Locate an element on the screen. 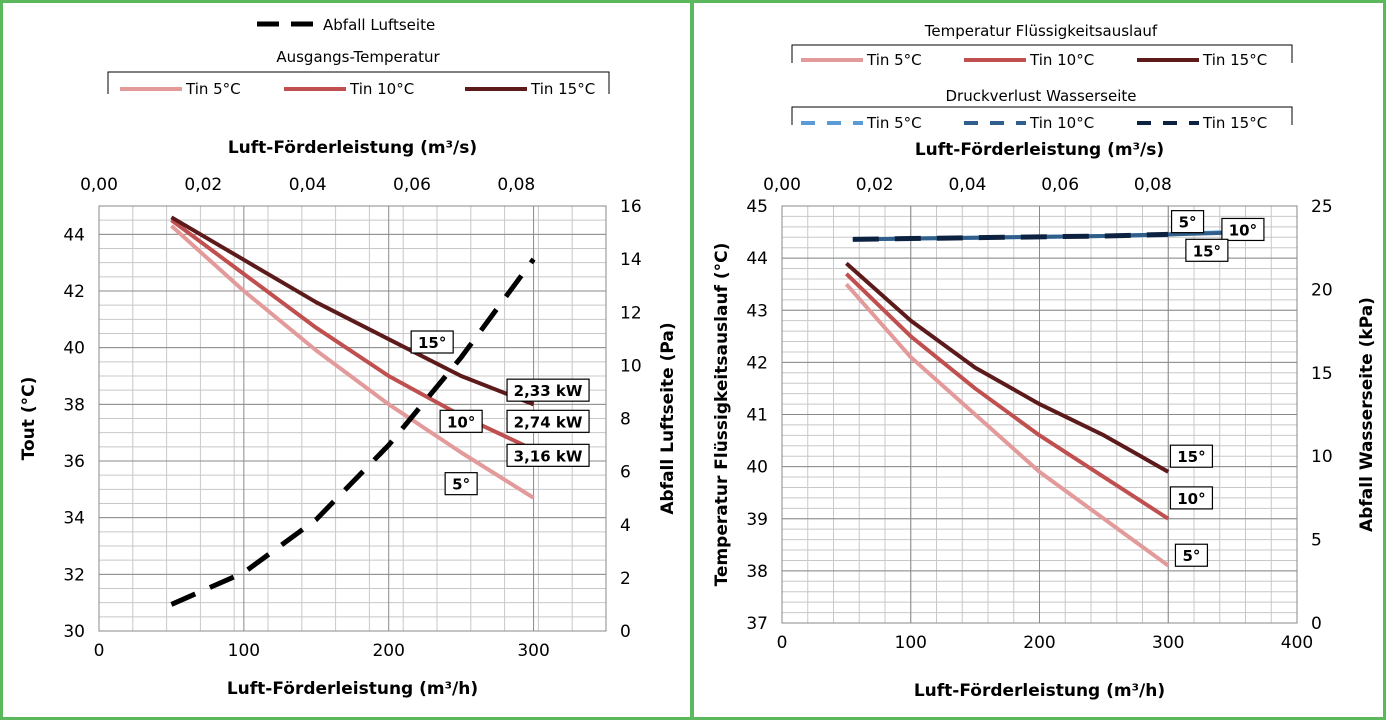  x-tick-label: 200 is located at coordinates (388, 651).